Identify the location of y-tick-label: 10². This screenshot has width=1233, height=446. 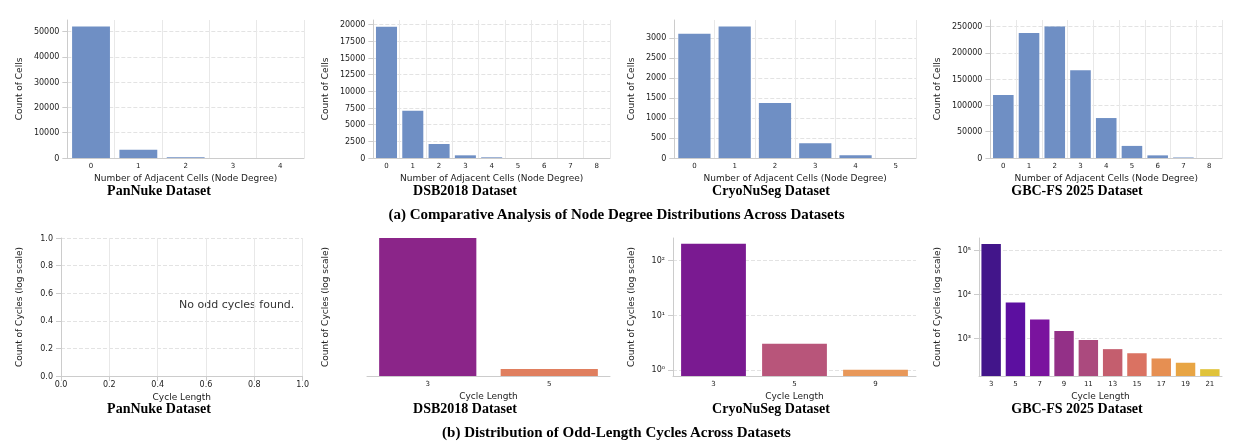
(658, 261).